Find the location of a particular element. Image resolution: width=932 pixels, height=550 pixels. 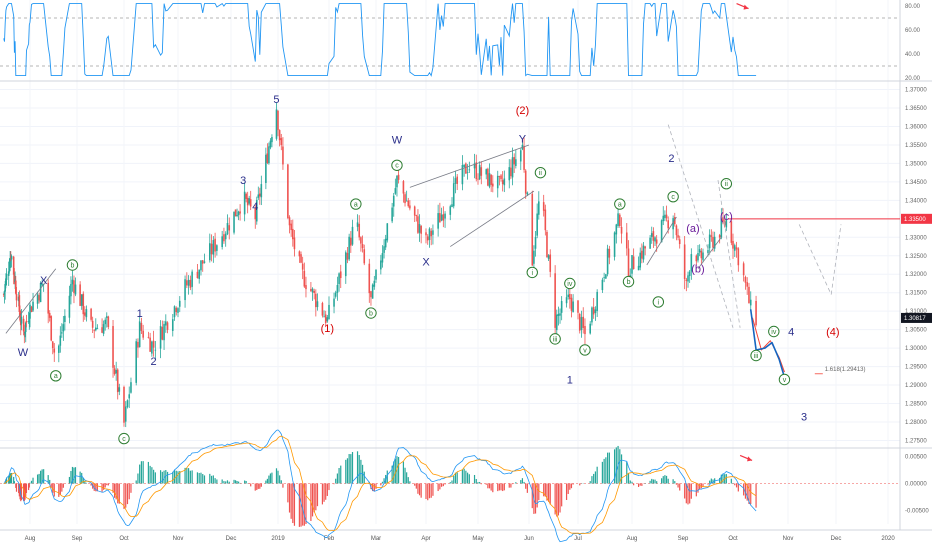

macd-y-tick: 0.00500 is located at coordinates (916, 457).